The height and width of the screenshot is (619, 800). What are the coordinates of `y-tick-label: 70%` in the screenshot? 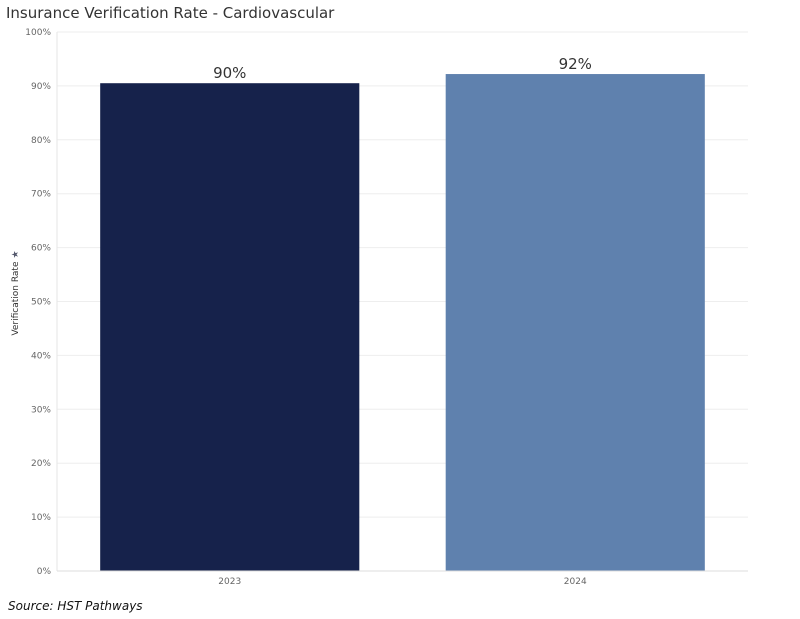 It's located at (41, 195).